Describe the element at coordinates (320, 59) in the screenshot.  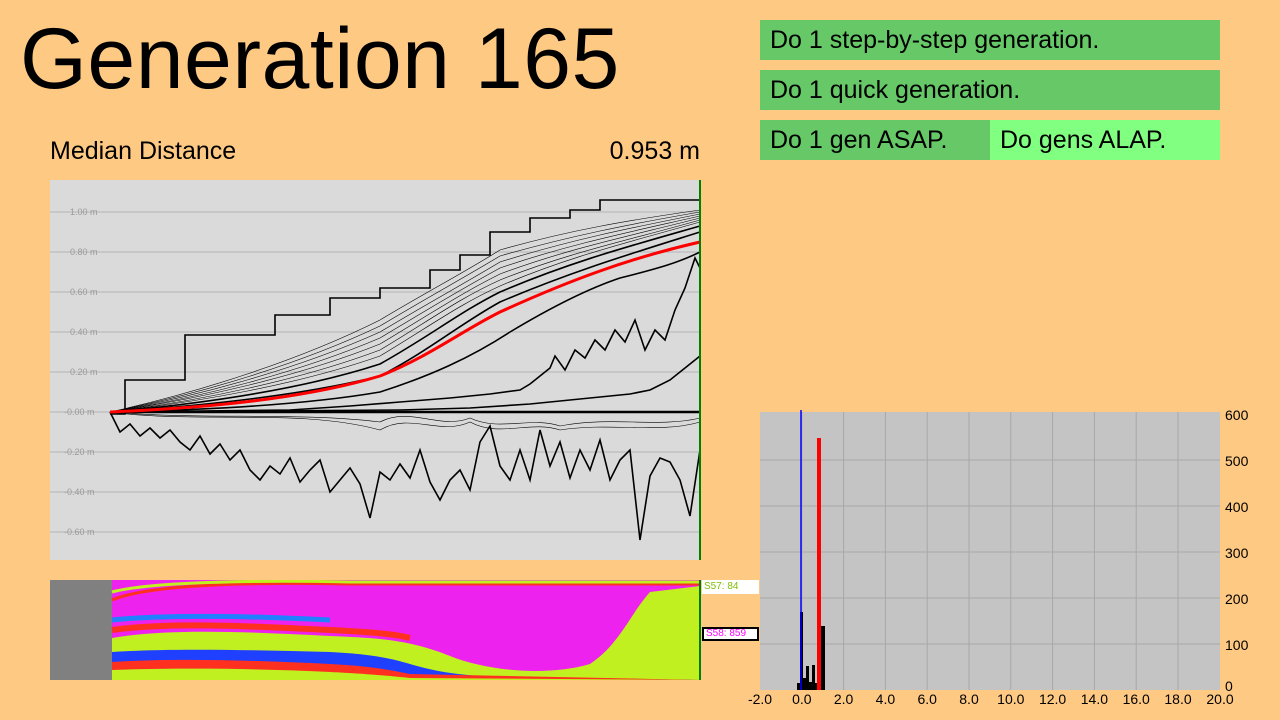
I see `generation-title: Generation 165` at that location.